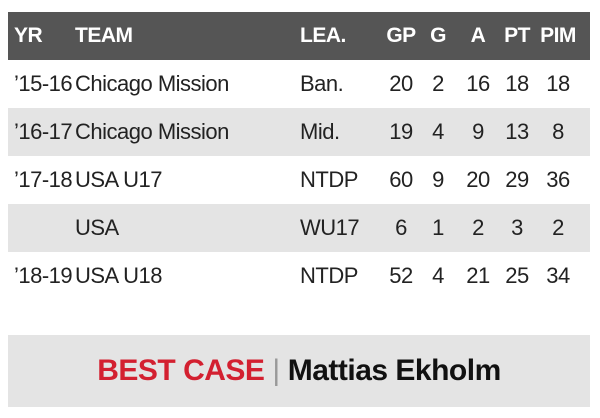  I want to click on header-cell: GP, so click(401, 35).